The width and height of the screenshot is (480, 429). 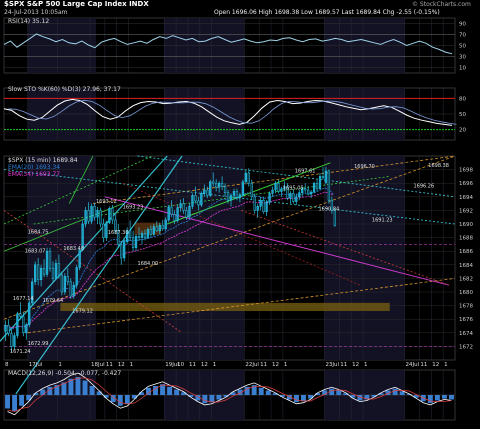 What do you see at coordinates (61, 258) in the screenshot?
I see `session-shade` at bounding box center [61, 258].